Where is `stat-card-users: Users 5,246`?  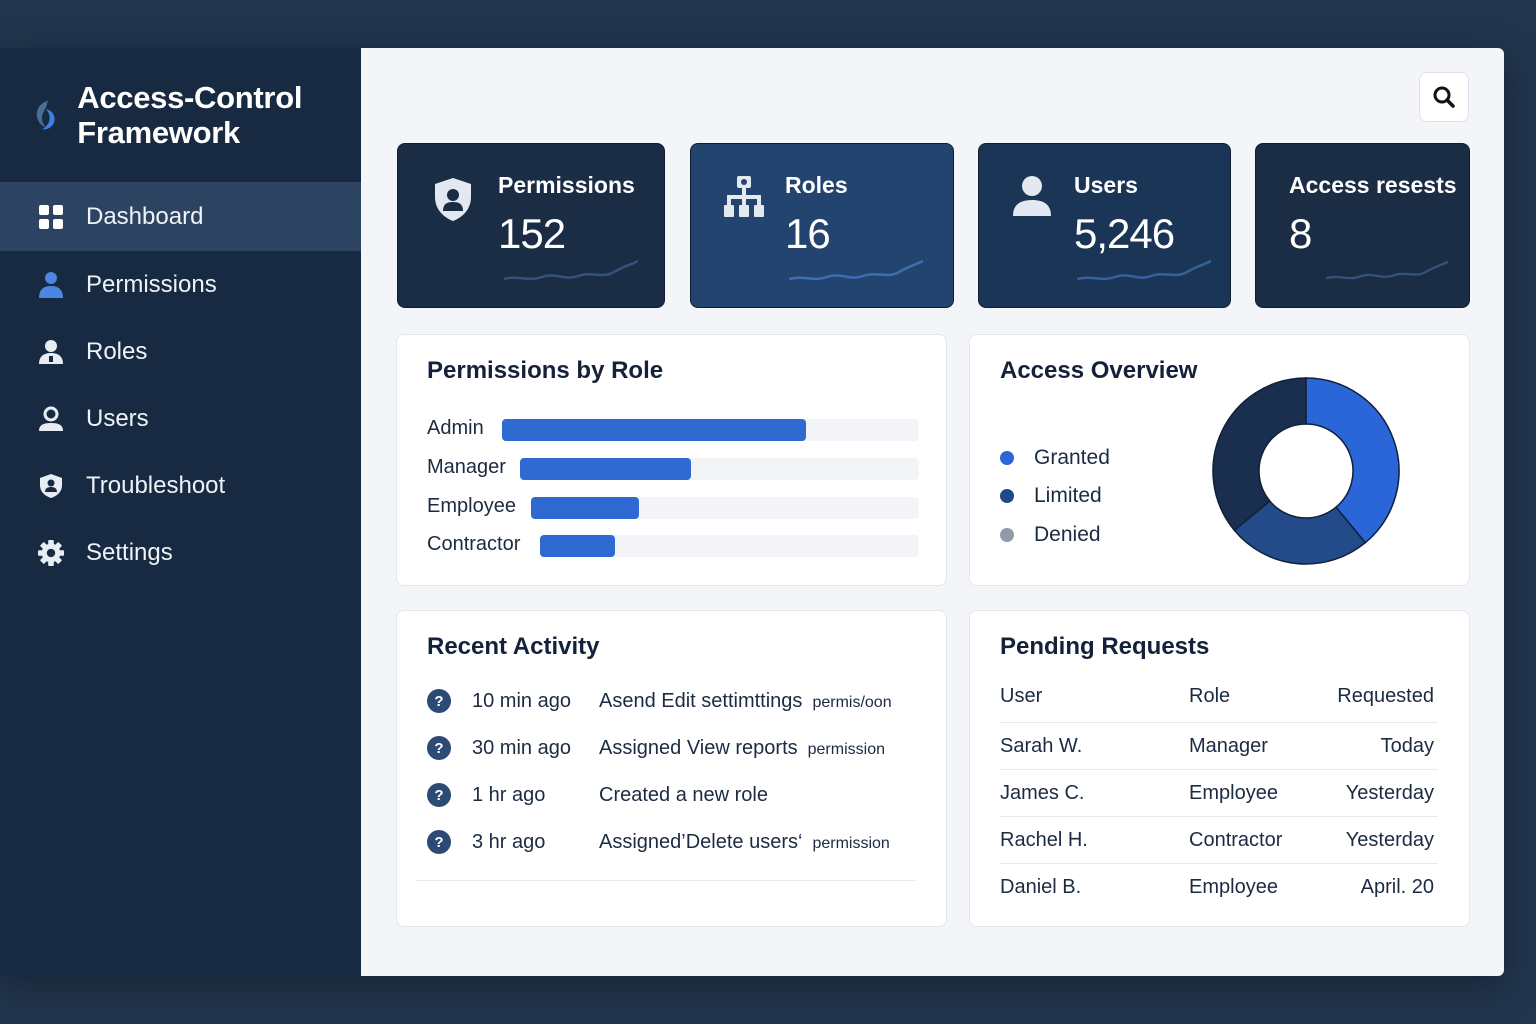
stat-card-users: Users 5,246 is located at coordinates (1104, 225).